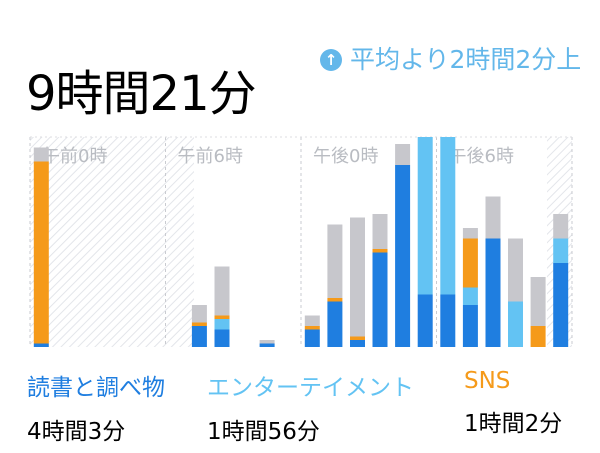  I want to click on average-comparison: ↑ 平均より2時間2分上, so click(452, 60).